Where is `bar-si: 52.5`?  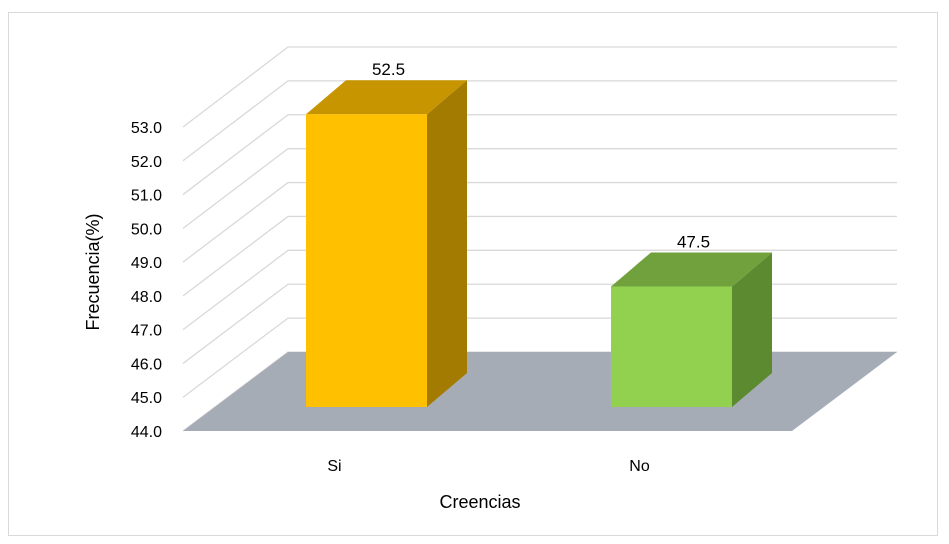
bar-si: 52.5 is located at coordinates (386, 233).